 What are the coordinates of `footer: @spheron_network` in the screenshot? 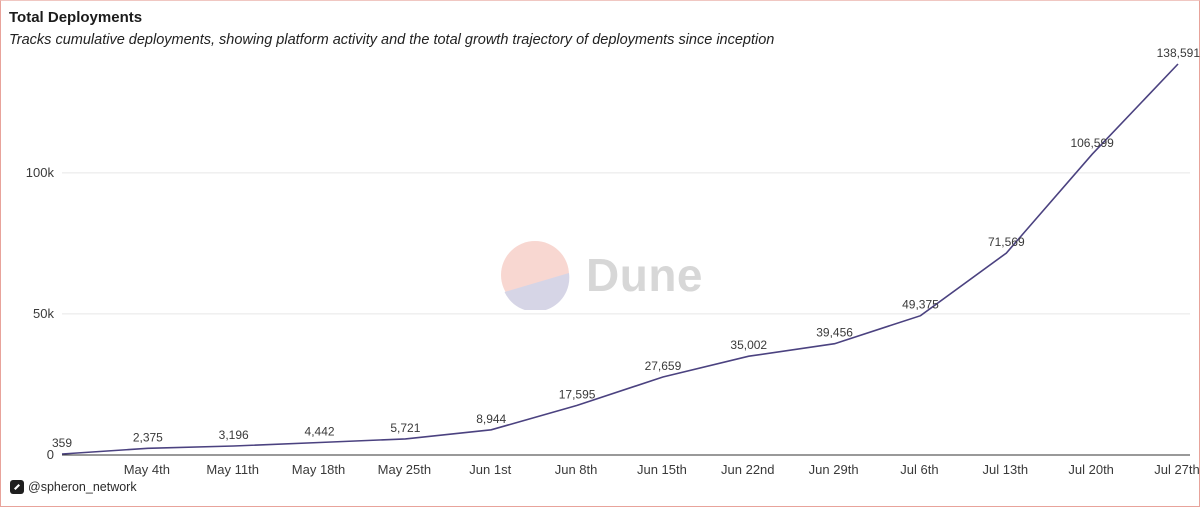 It's located at (73, 487).